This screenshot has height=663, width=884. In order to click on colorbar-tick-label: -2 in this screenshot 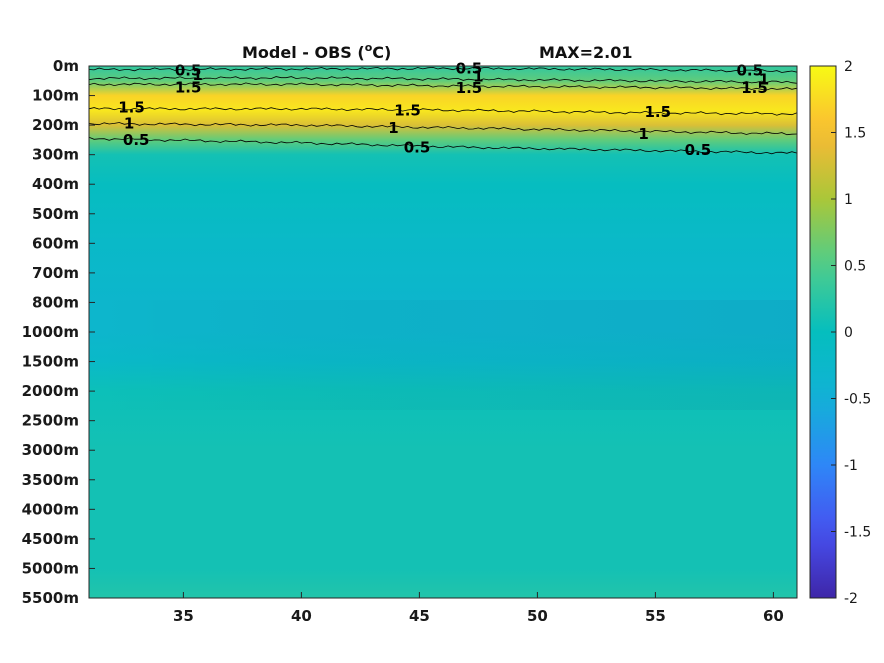, I will do `click(851, 599)`.